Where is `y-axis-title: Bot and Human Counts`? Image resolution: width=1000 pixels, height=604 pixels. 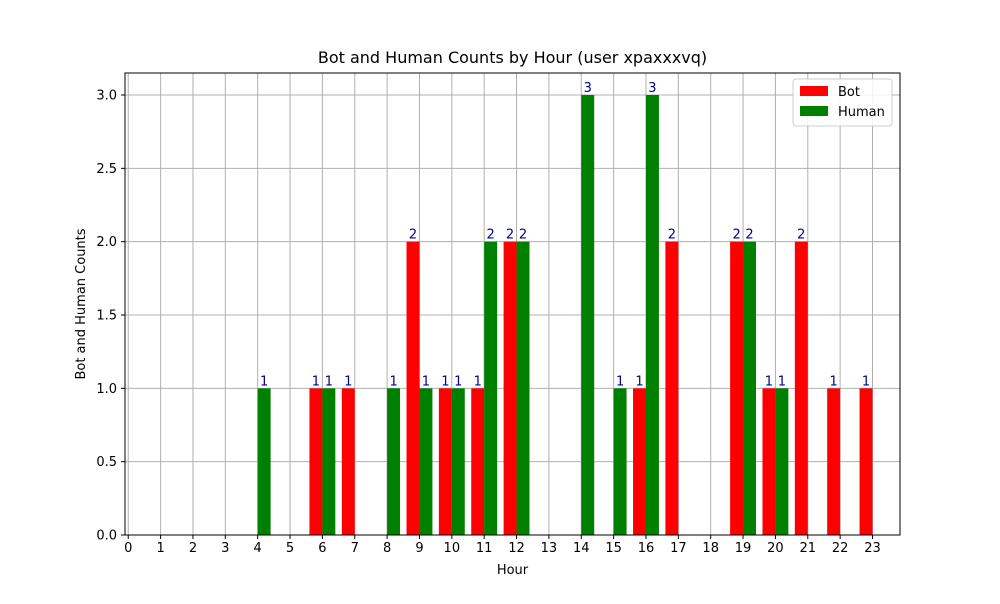 y-axis-title: Bot and Human Counts is located at coordinates (81, 303).